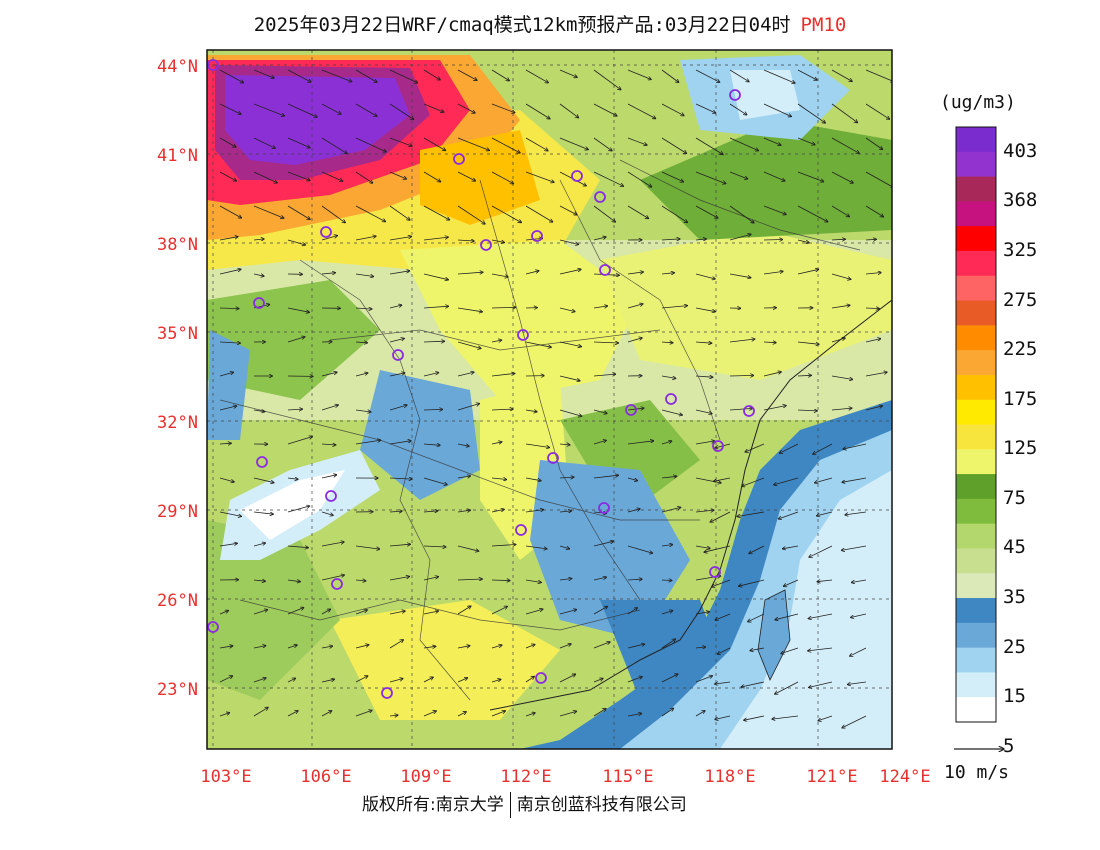 This screenshot has width=1100, height=850. I want to click on colorbar-label: 125, so click(1020, 448).